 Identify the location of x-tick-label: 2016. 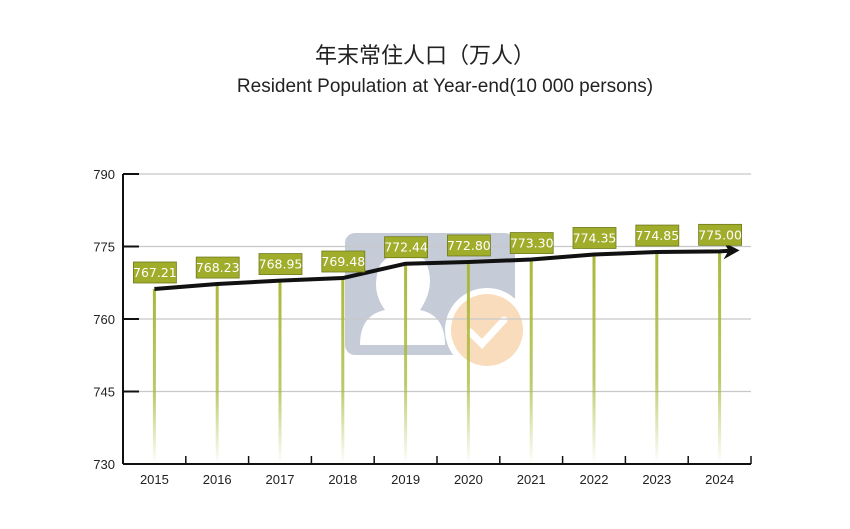
(217, 479).